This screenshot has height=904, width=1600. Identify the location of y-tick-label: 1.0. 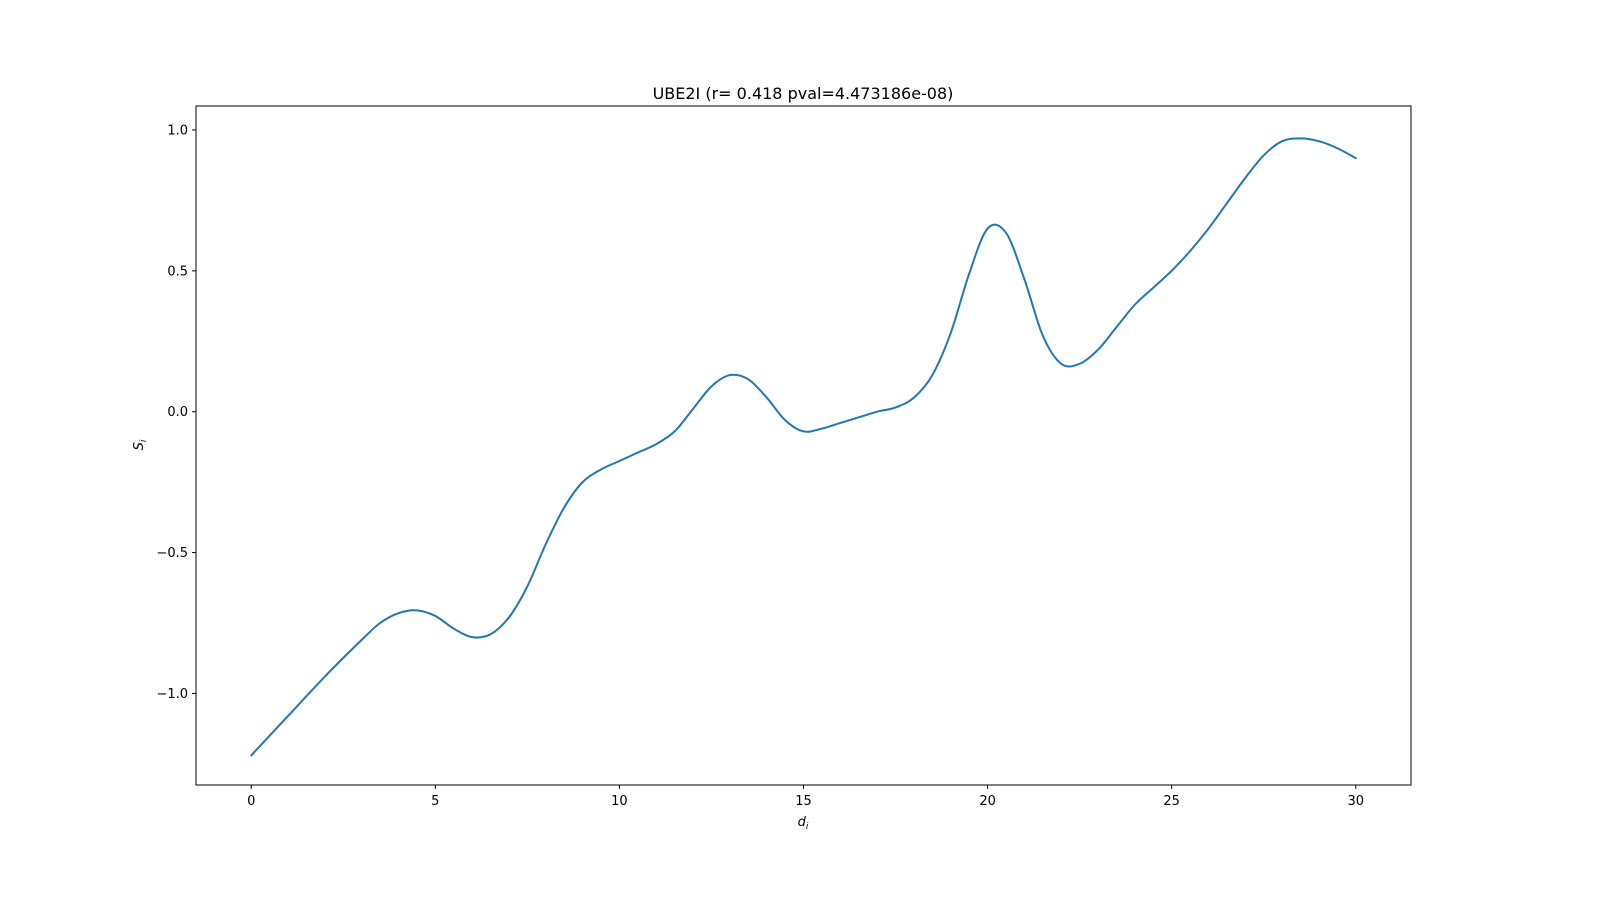
(177, 130).